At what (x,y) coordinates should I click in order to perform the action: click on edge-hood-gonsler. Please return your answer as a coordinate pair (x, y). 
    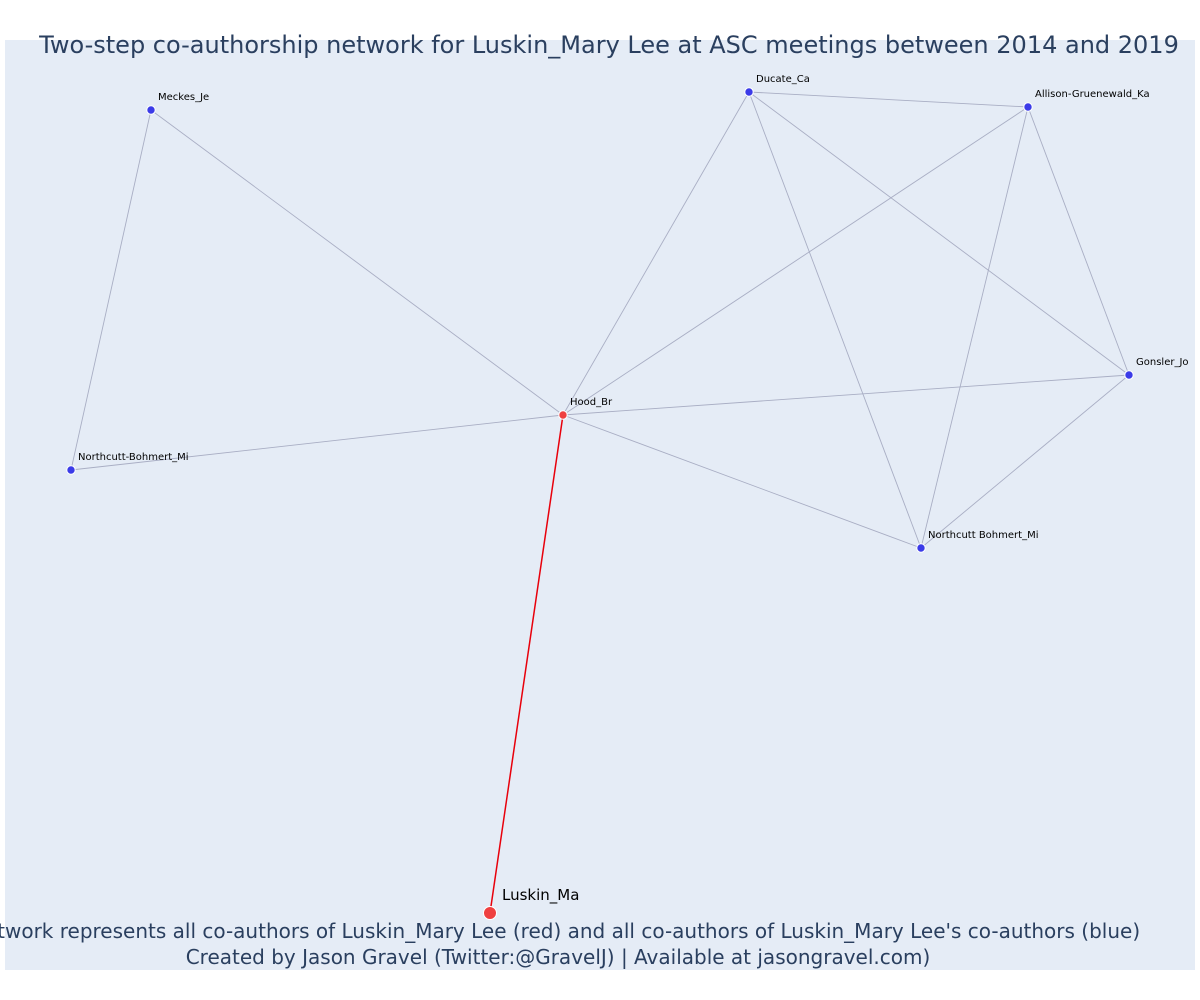
    Looking at the image, I should click on (846, 395).